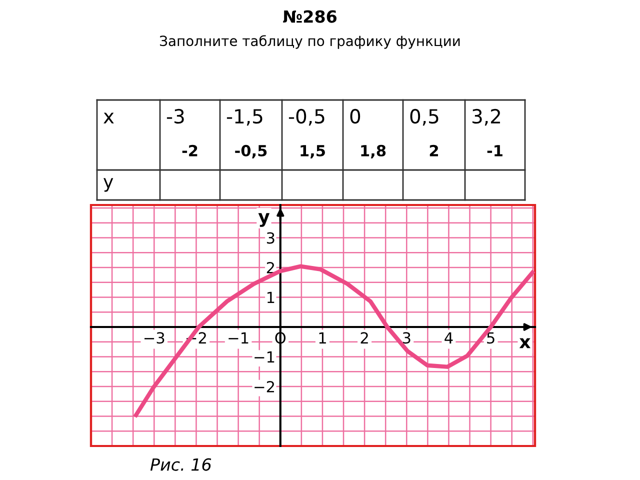 The width and height of the screenshot is (640, 480). I want to click on y-tick-label: −2, so click(264, 386).